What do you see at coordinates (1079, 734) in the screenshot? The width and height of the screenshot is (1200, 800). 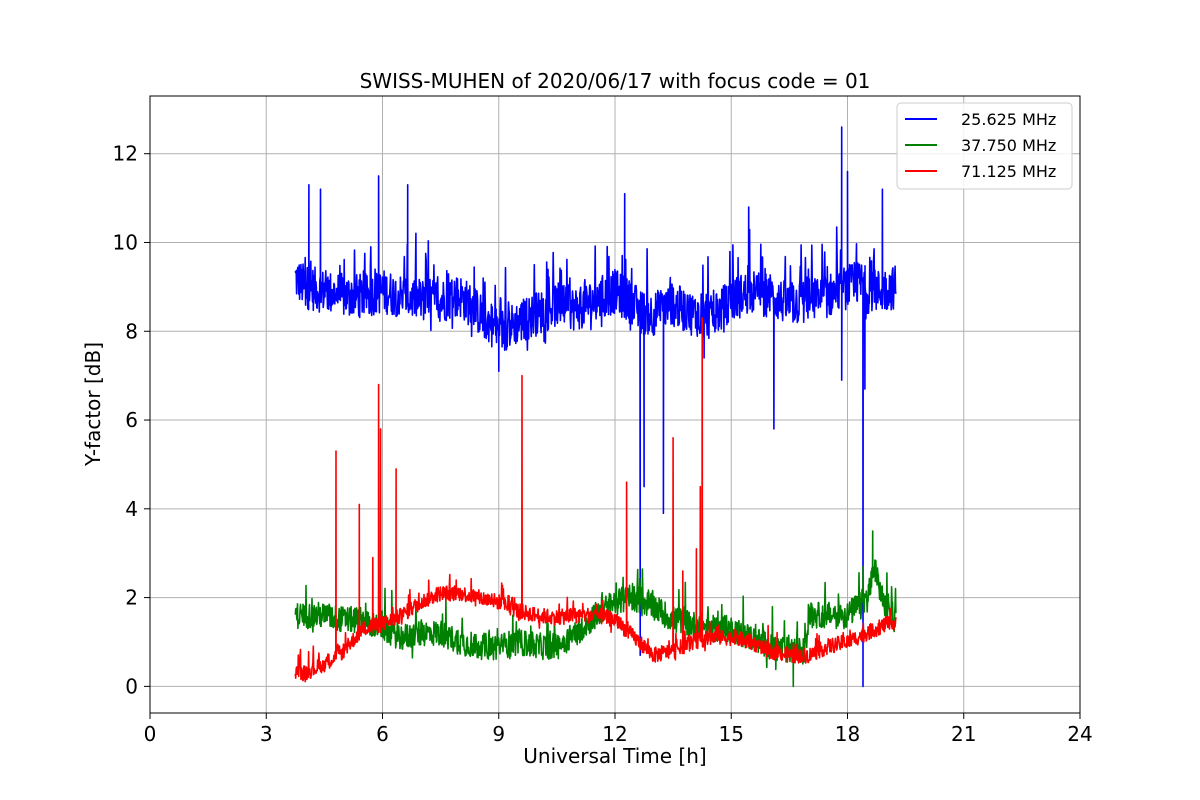 I see `x-tick-label: 24` at bounding box center [1079, 734].